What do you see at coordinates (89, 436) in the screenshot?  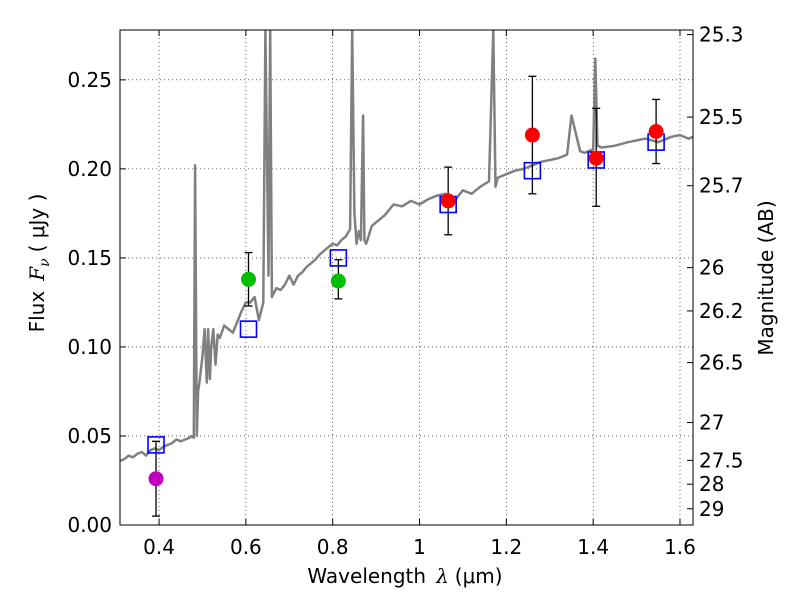 I see `y-tick-label: 0.05` at bounding box center [89, 436].